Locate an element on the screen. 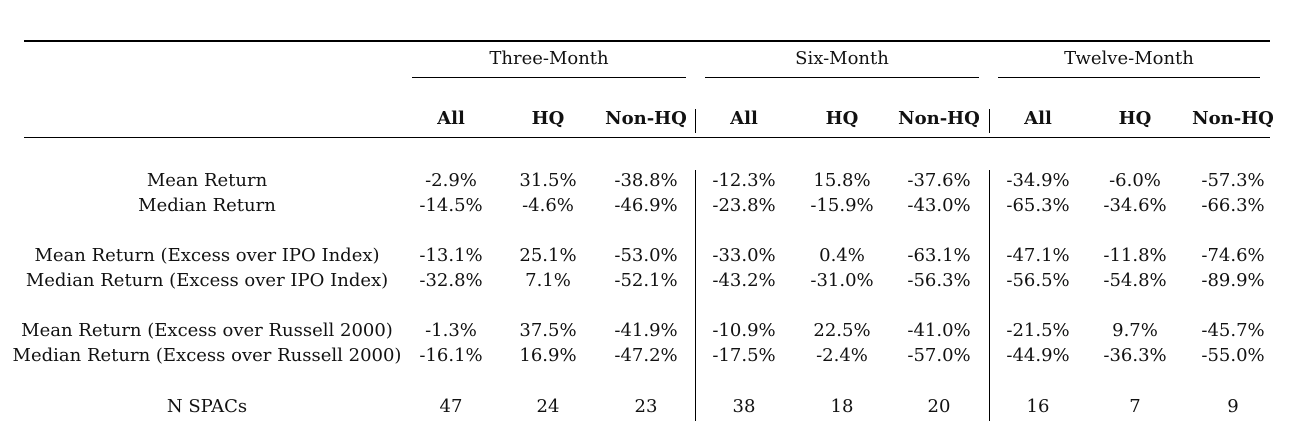  period-header: Six-Month is located at coordinates (842, 58).